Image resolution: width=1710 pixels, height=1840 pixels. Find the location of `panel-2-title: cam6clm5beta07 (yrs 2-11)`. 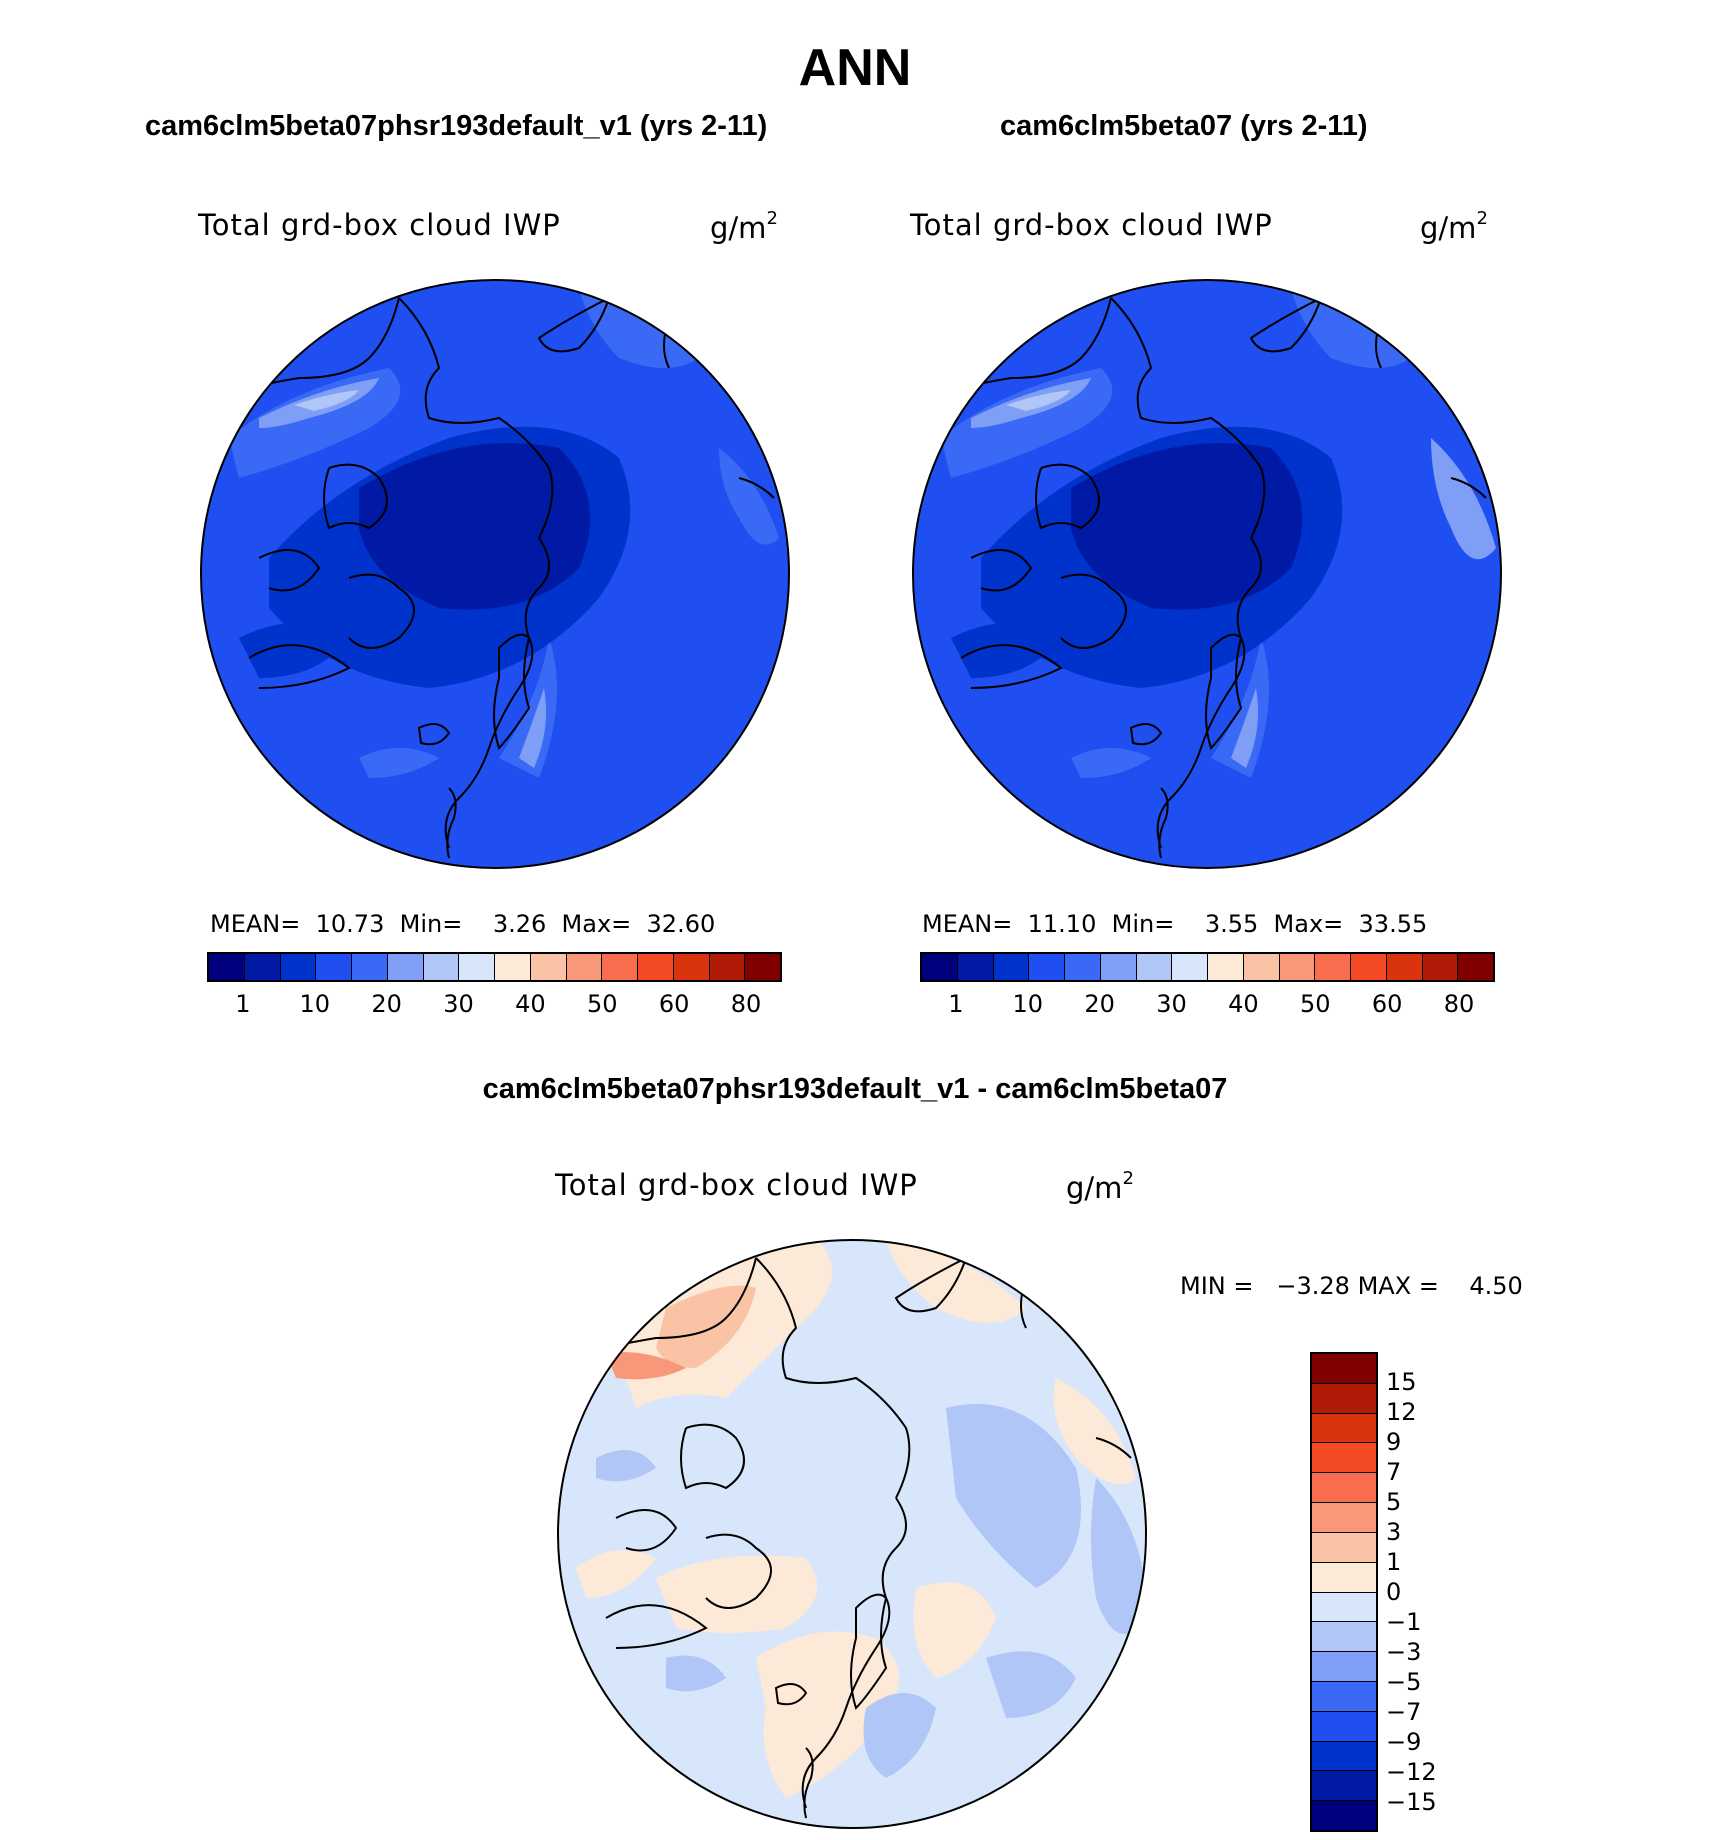

panel-2-title: cam6clm5beta07 (yrs 2-11) is located at coordinates (1184, 126).